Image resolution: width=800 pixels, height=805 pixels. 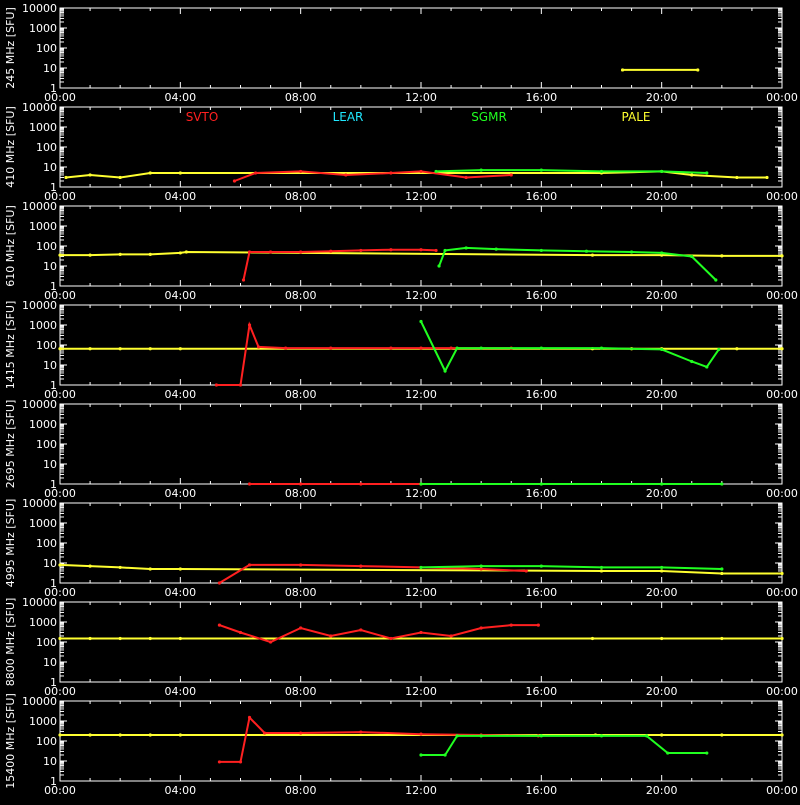 I want to click on y-axis-label: 4995 MHz [SFU], so click(x=10, y=543).